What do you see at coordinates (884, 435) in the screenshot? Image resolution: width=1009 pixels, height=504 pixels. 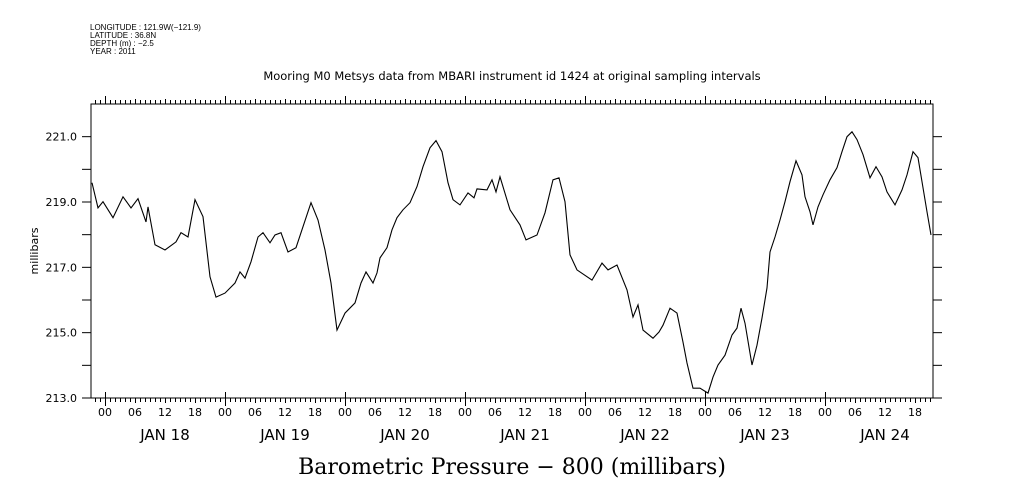 I see `x-day-label: JAN 24` at bounding box center [884, 435].